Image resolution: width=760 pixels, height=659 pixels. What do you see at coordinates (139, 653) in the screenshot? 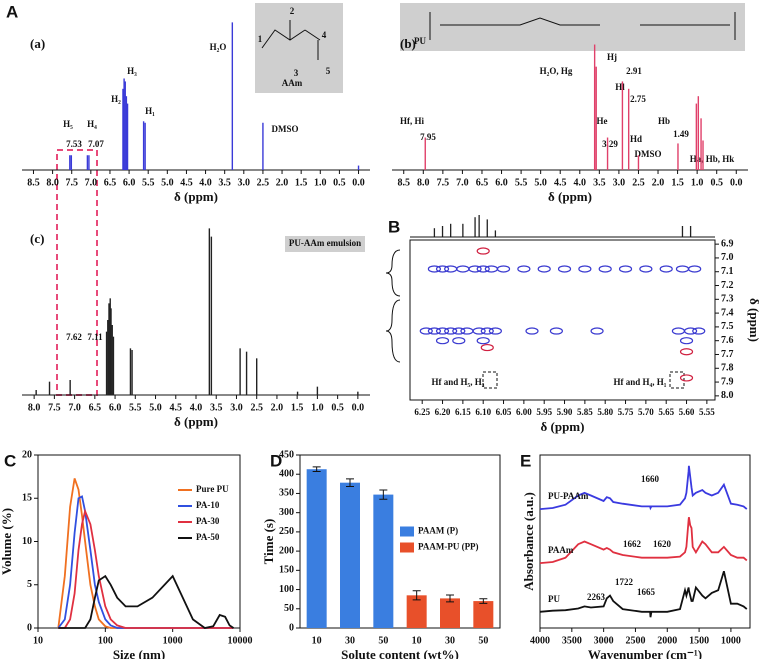
I see `x-axis-label: Size (nm)` at bounding box center [139, 653].